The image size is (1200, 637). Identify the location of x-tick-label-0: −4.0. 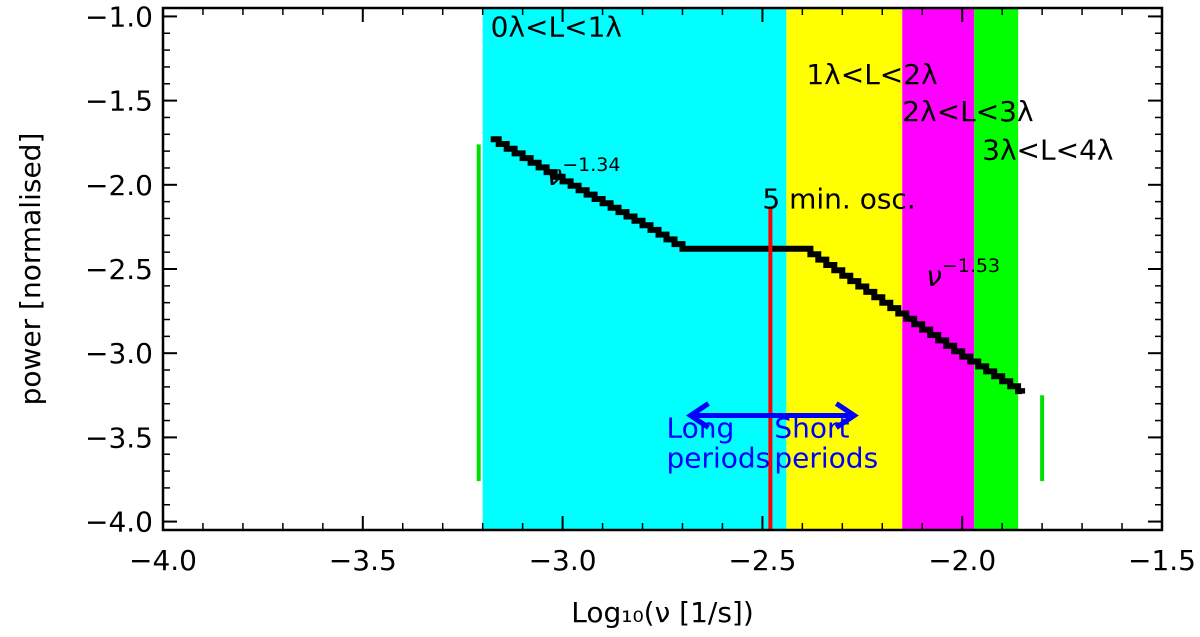
(163, 560).